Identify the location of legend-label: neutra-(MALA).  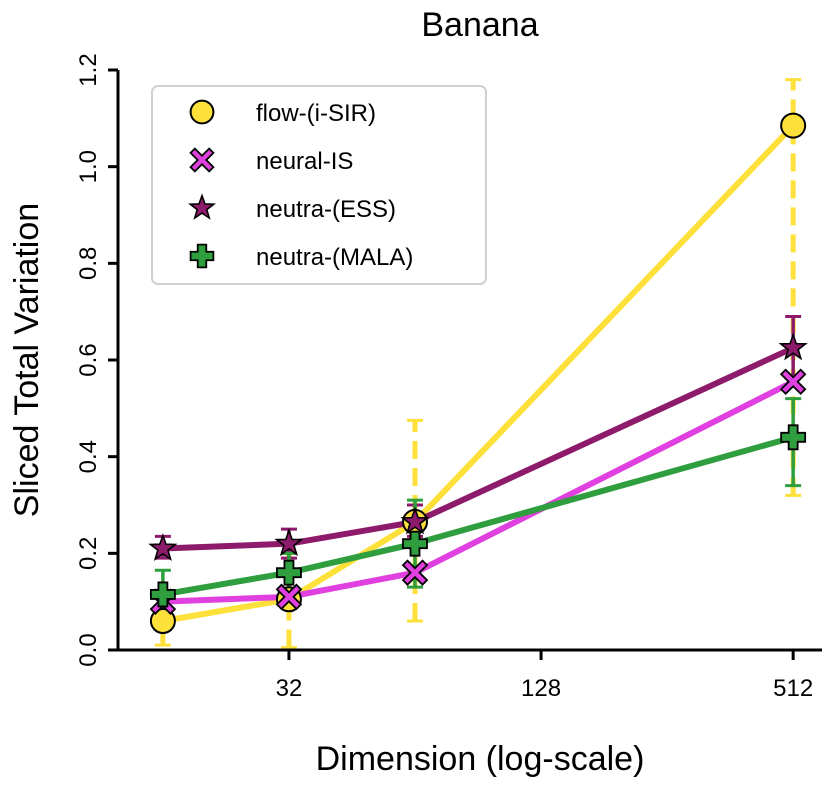
(334, 257).